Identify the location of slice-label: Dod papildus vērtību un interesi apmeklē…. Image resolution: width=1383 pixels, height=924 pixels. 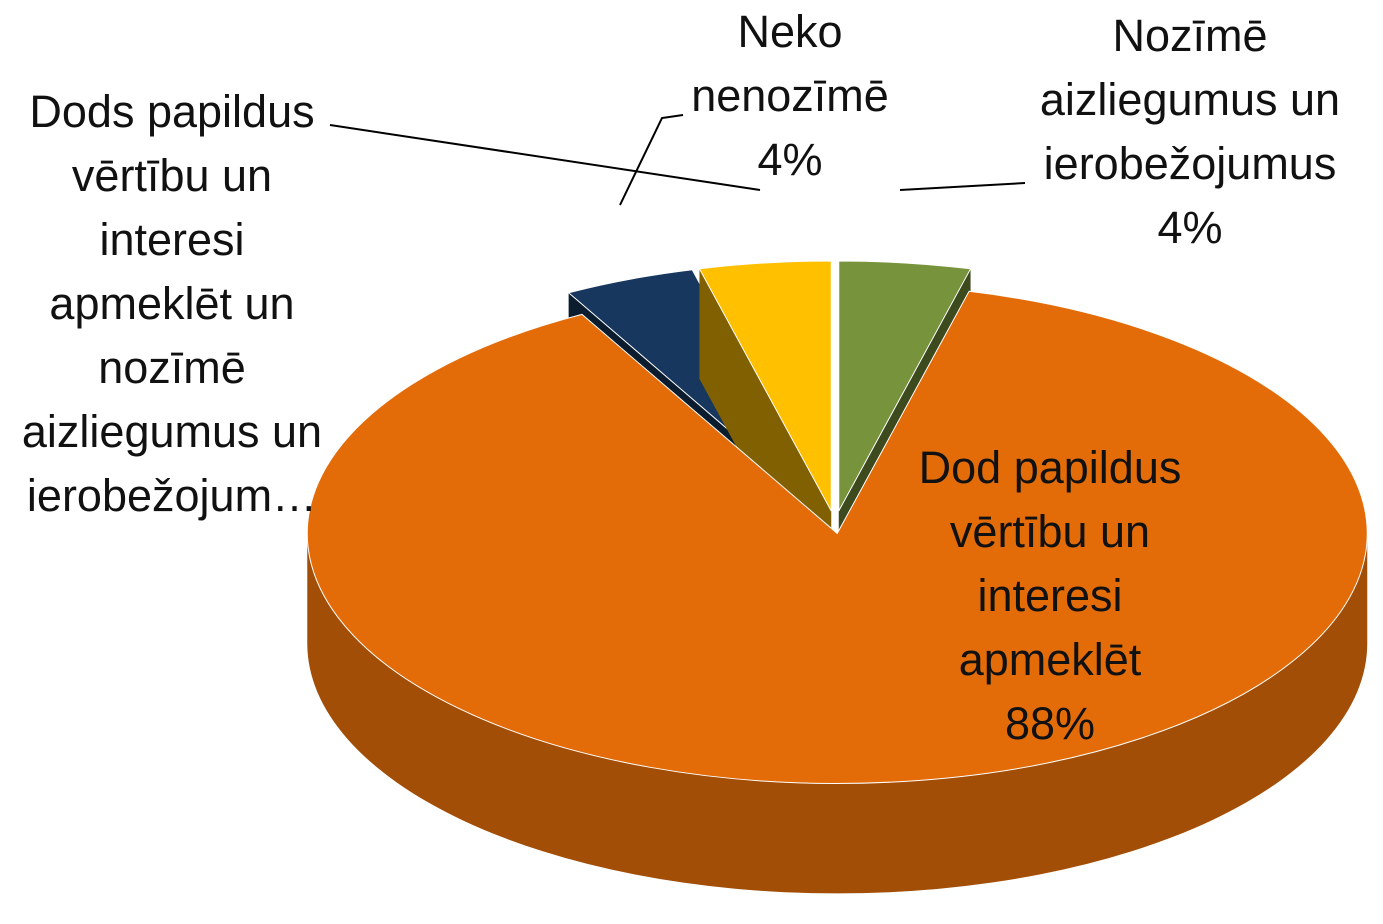
(1050, 596).